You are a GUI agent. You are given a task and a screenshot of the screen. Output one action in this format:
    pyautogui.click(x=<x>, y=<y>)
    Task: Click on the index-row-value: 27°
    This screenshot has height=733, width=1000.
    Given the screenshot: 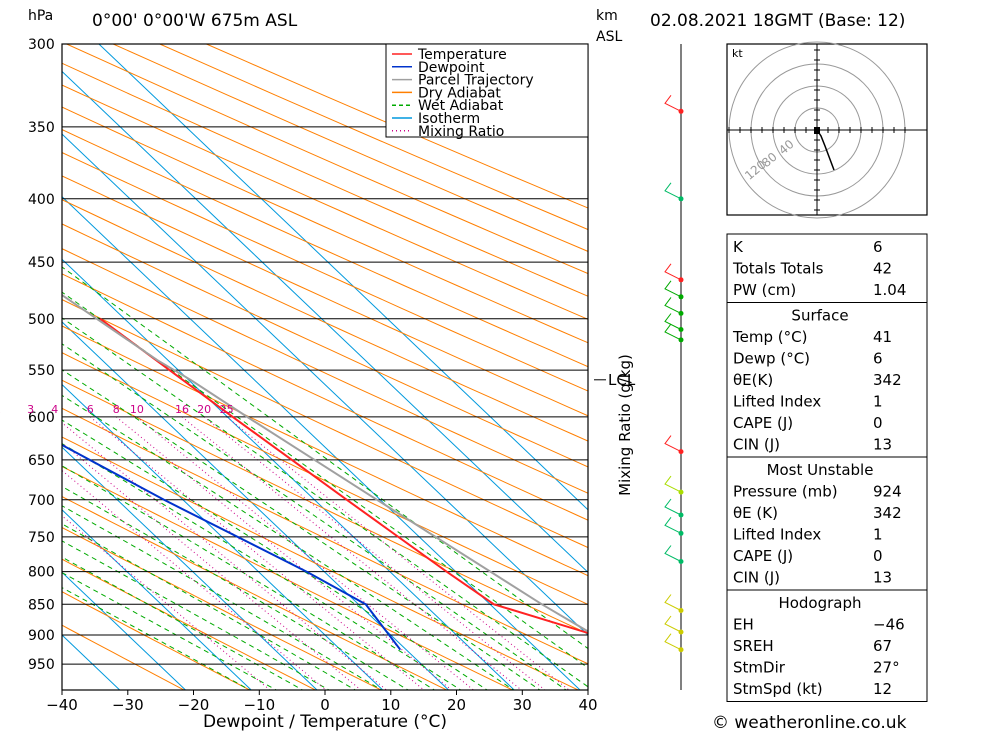 What is the action you would take?
    pyautogui.click(x=886, y=668)
    